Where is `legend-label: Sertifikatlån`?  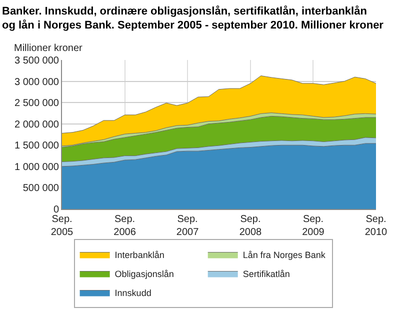
legend-label: Sertifikatlån is located at coordinates (266, 273).